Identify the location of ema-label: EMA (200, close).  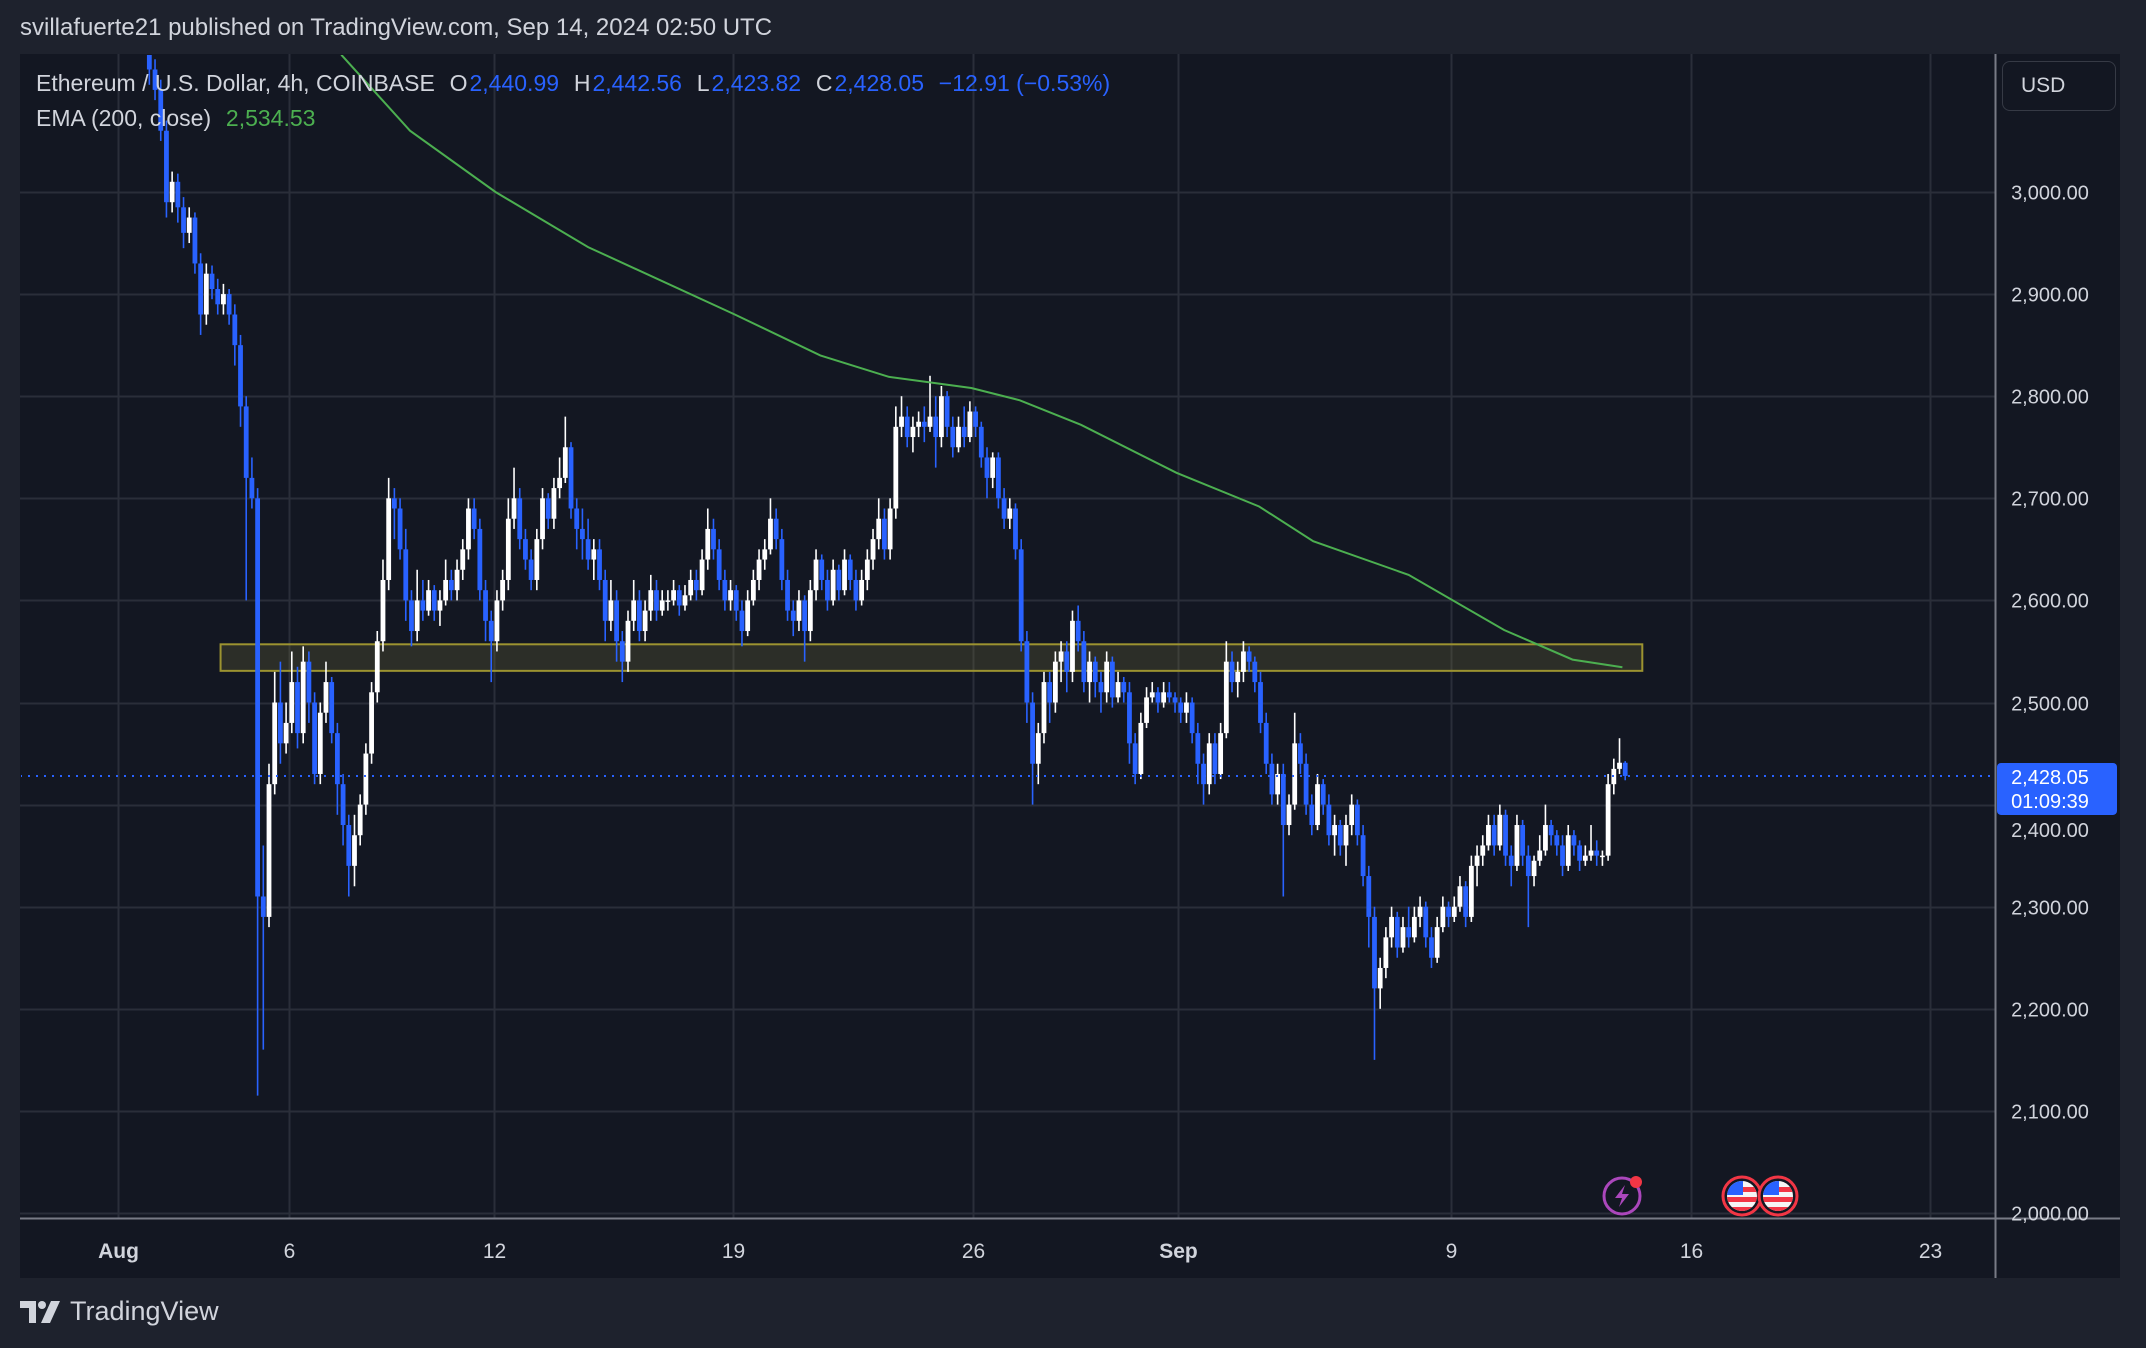
(124, 118).